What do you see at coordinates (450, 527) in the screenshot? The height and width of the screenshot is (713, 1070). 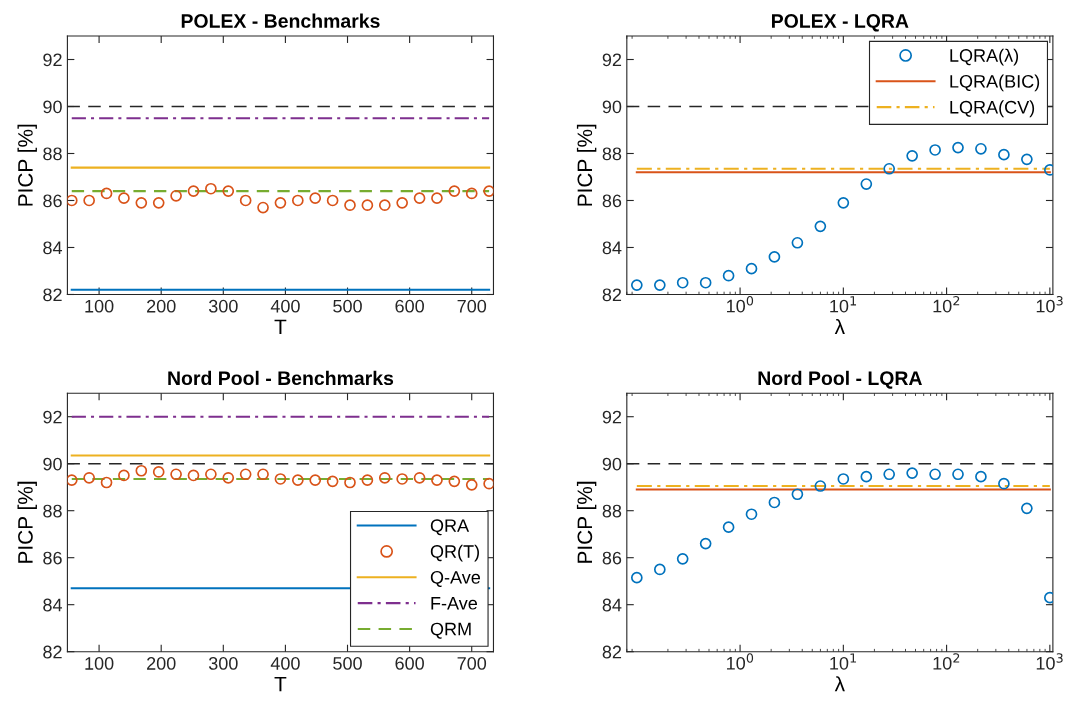 I see `legend-label: QRA` at bounding box center [450, 527].